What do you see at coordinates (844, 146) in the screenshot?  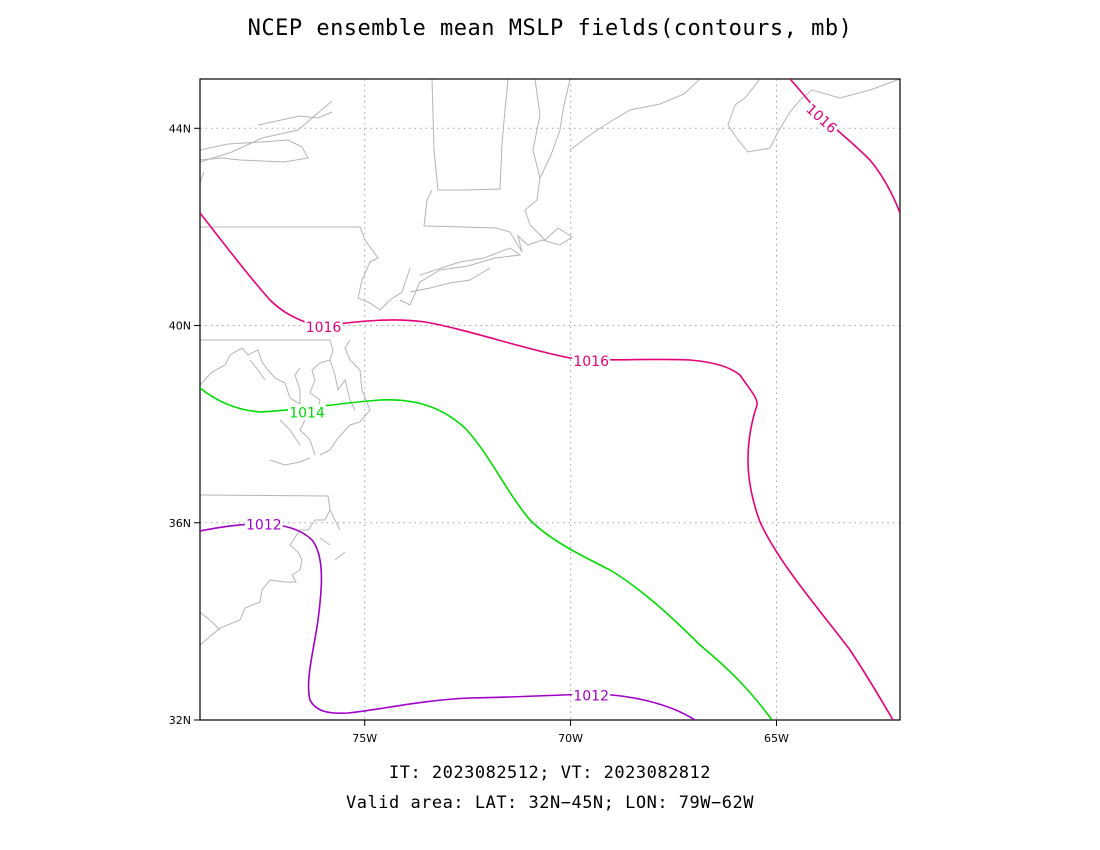 I see `contour-line-1016-east` at bounding box center [844, 146].